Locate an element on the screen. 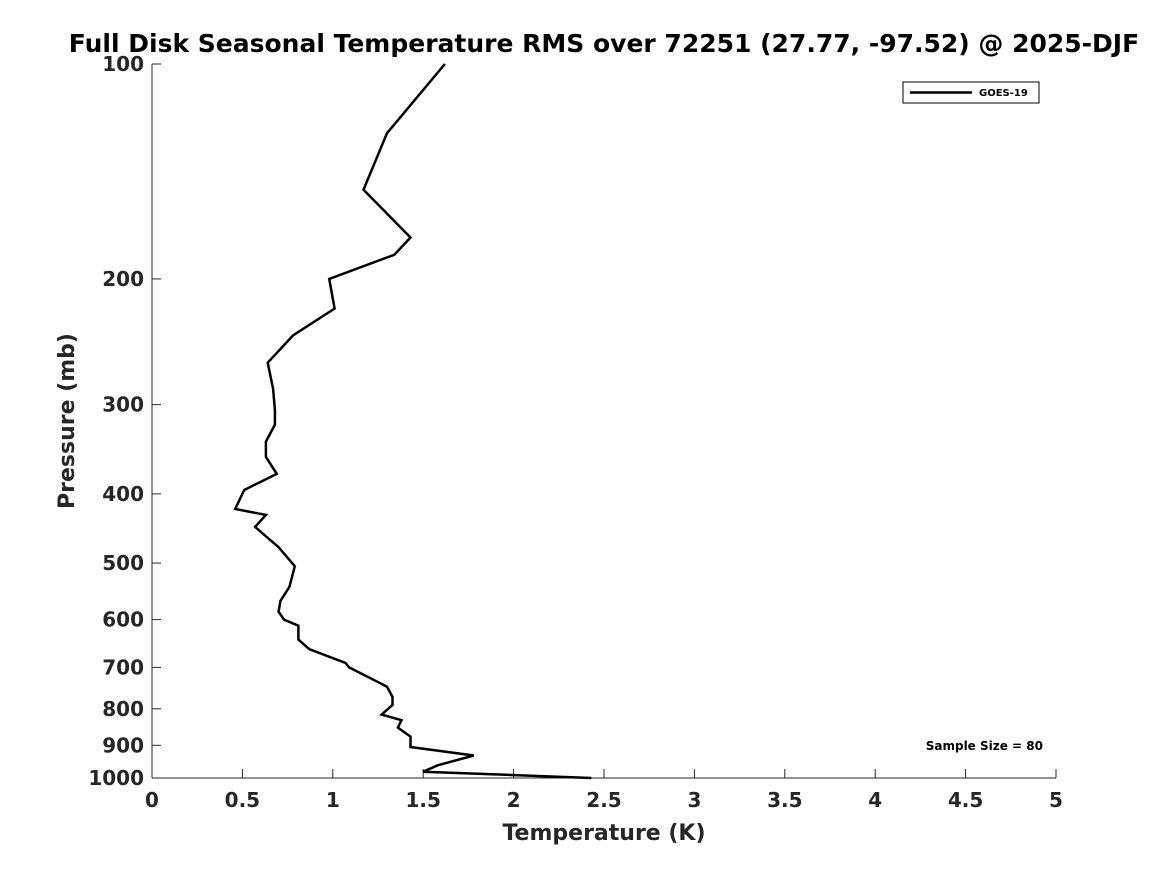  x-tick-label: 0 is located at coordinates (152, 800).